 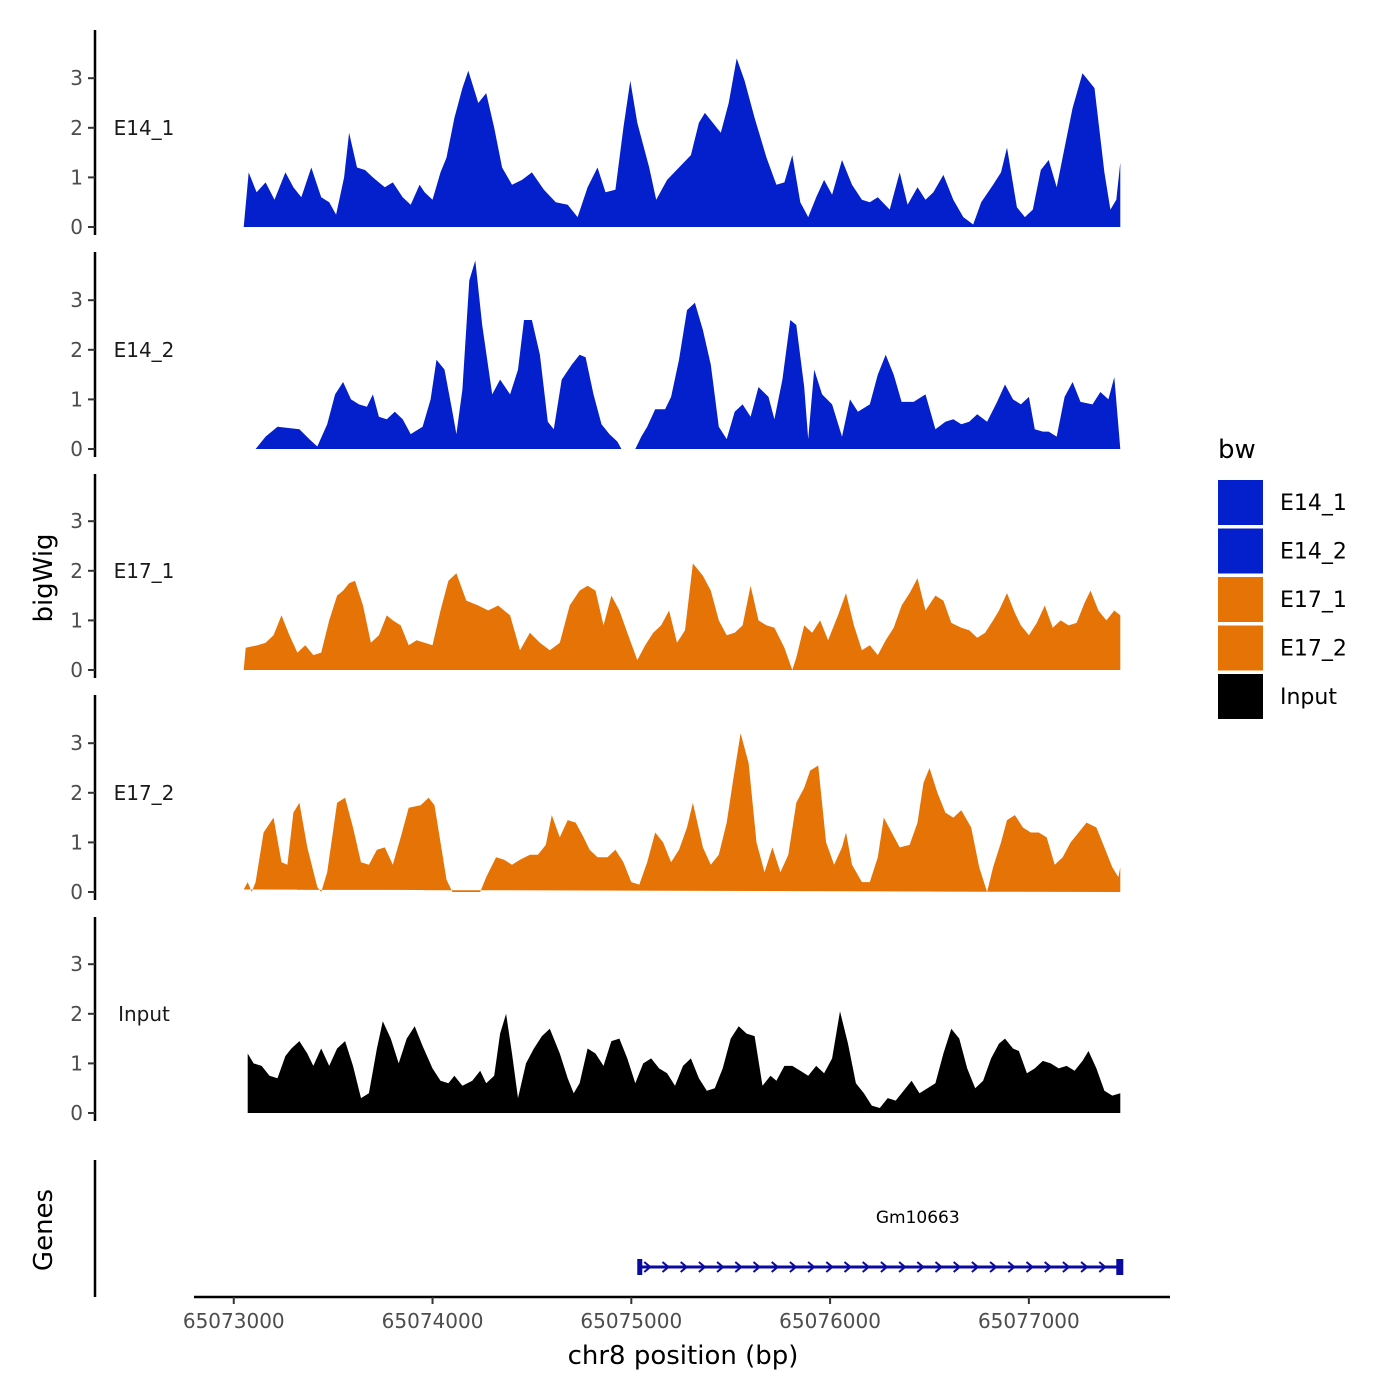 What do you see at coordinates (144, 571) in the screenshot?
I see `track-label: E17_1` at bounding box center [144, 571].